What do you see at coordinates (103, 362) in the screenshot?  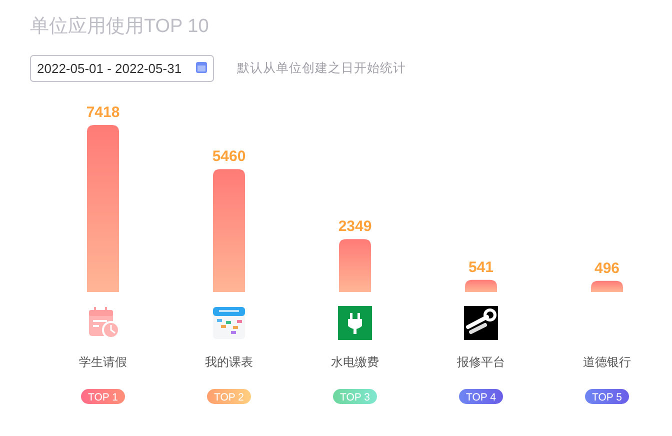 I see `x-tick-label: 学生请假` at bounding box center [103, 362].